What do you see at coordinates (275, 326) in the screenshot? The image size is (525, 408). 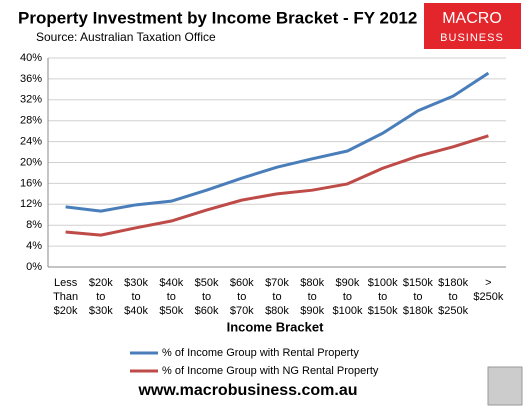 I see `x-axis-label: Income Bracket` at bounding box center [275, 326].